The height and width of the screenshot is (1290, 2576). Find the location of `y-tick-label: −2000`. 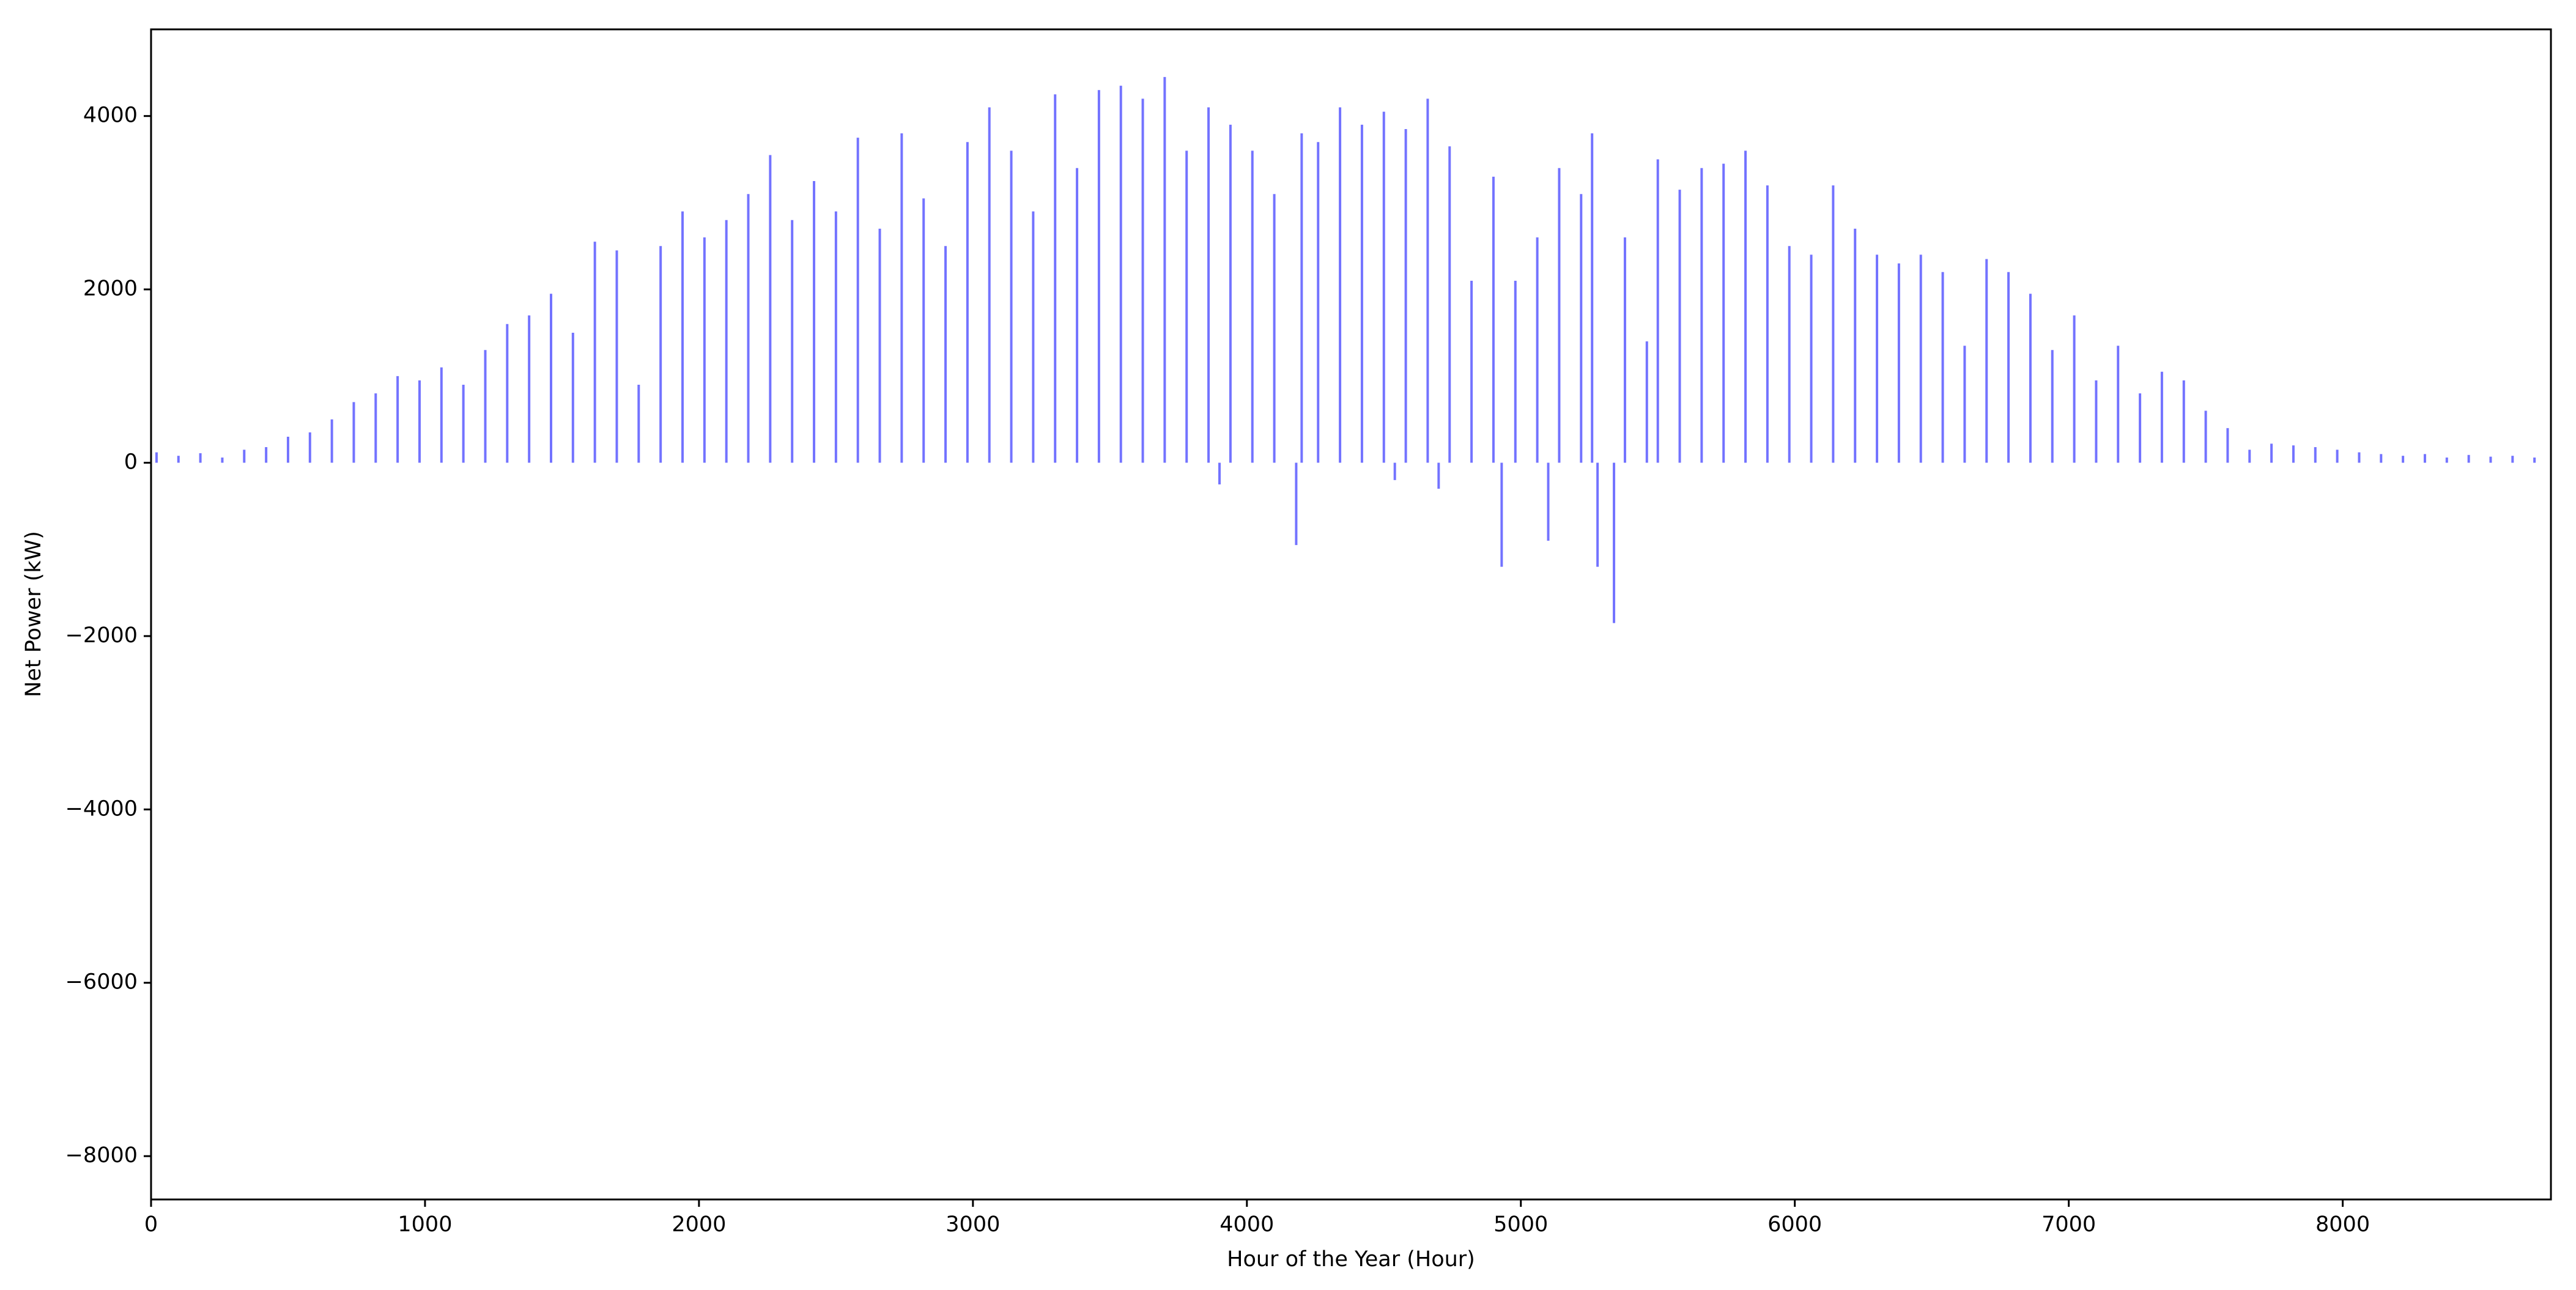

y-tick-label: −2000 is located at coordinates (101, 635).